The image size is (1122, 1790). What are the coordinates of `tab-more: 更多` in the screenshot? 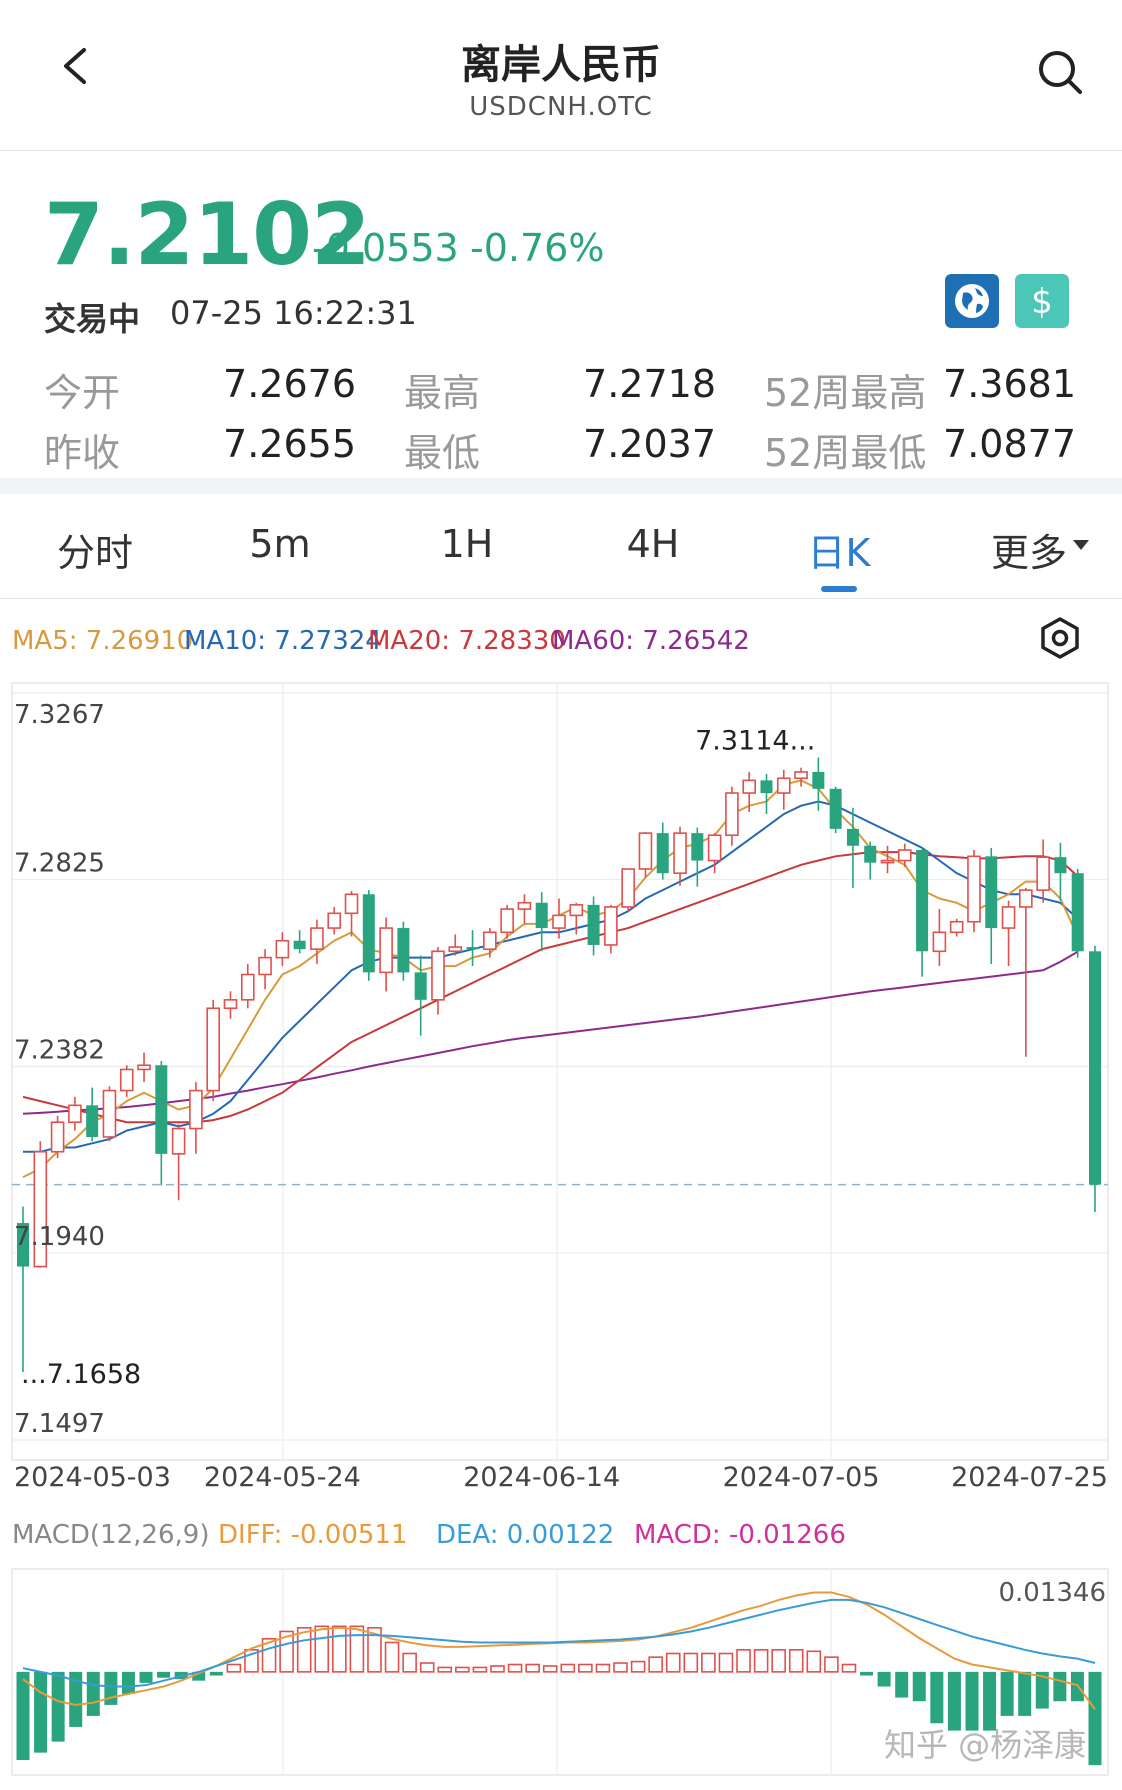 It's located at (1028, 553).